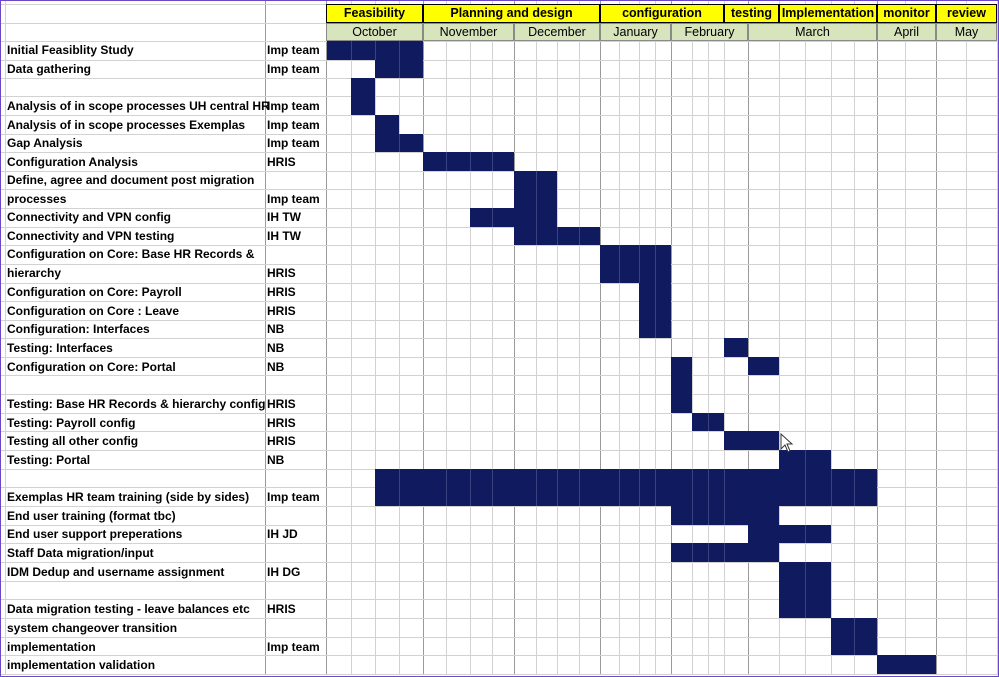  What do you see at coordinates (91, 367) in the screenshot?
I see `task-label: Configuration on Core: Portal` at bounding box center [91, 367].